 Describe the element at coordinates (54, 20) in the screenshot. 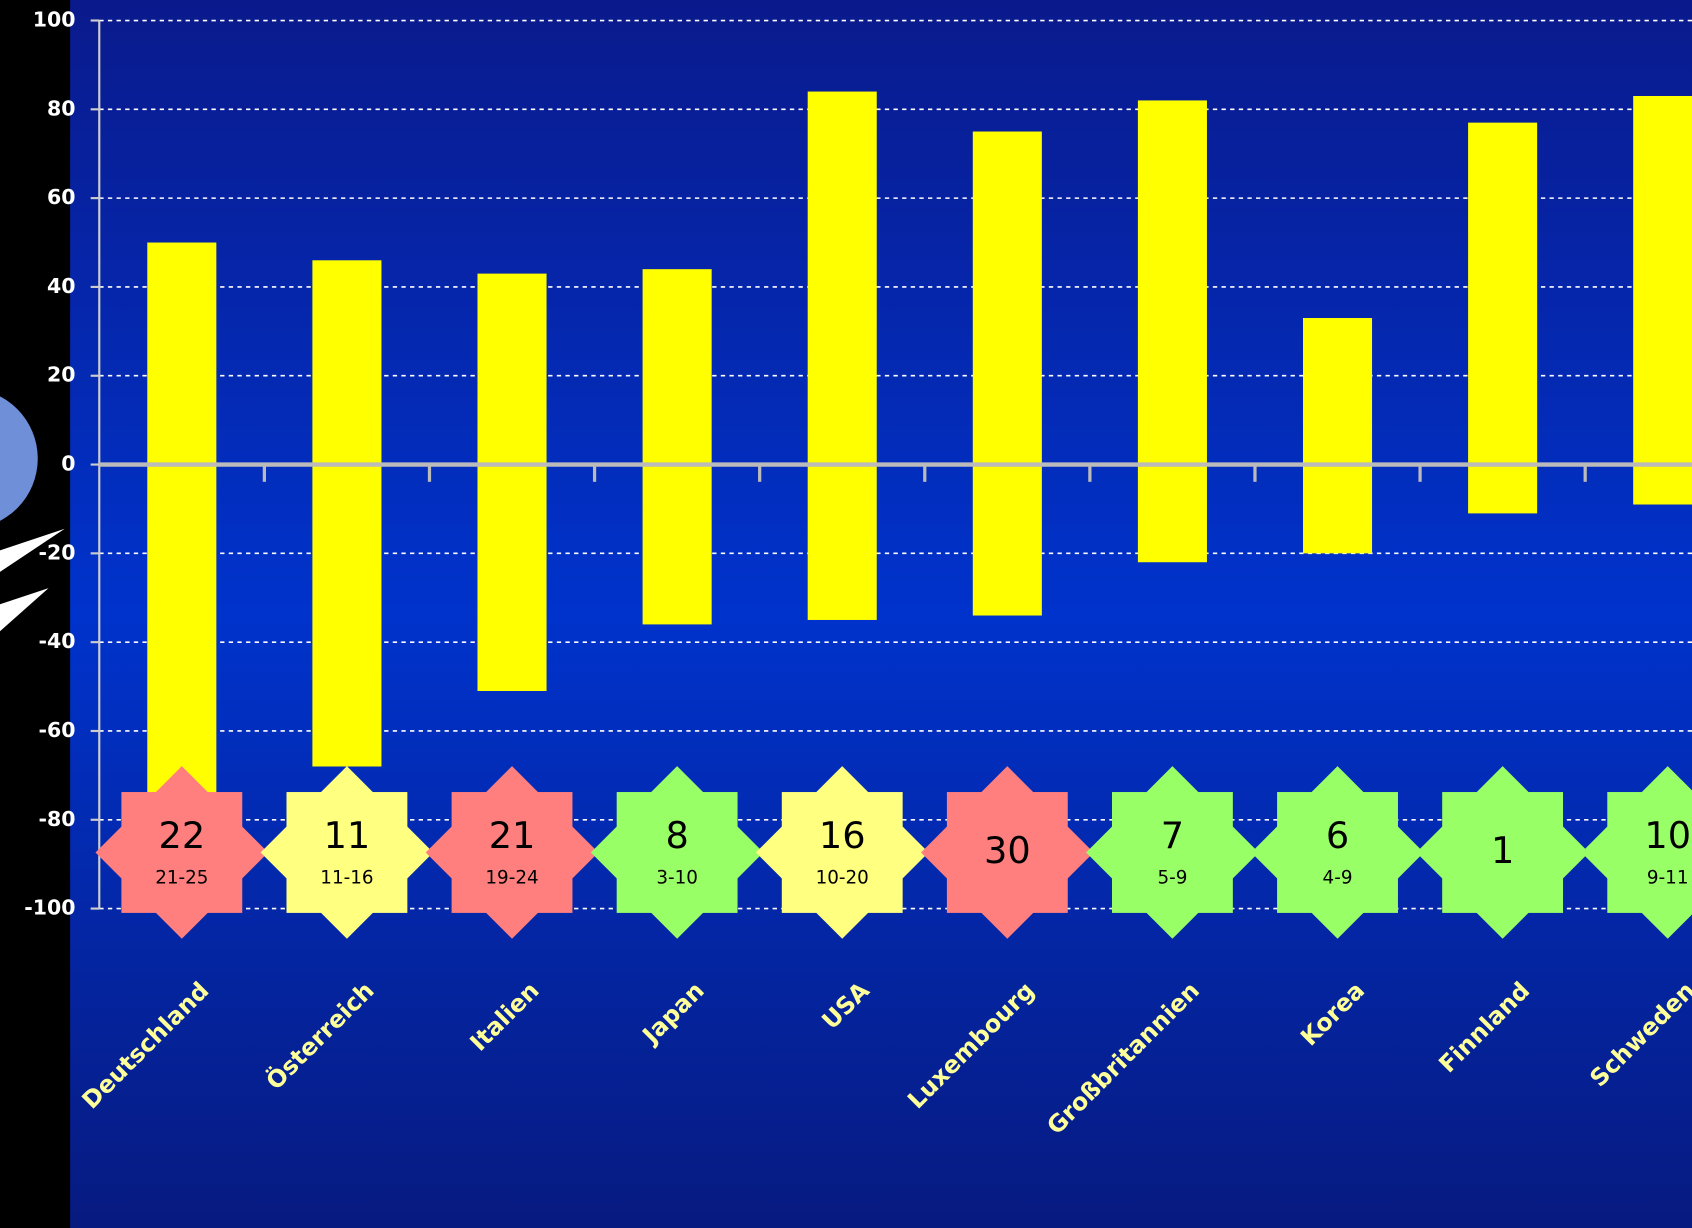

I see `y-tick-label: 100` at that location.